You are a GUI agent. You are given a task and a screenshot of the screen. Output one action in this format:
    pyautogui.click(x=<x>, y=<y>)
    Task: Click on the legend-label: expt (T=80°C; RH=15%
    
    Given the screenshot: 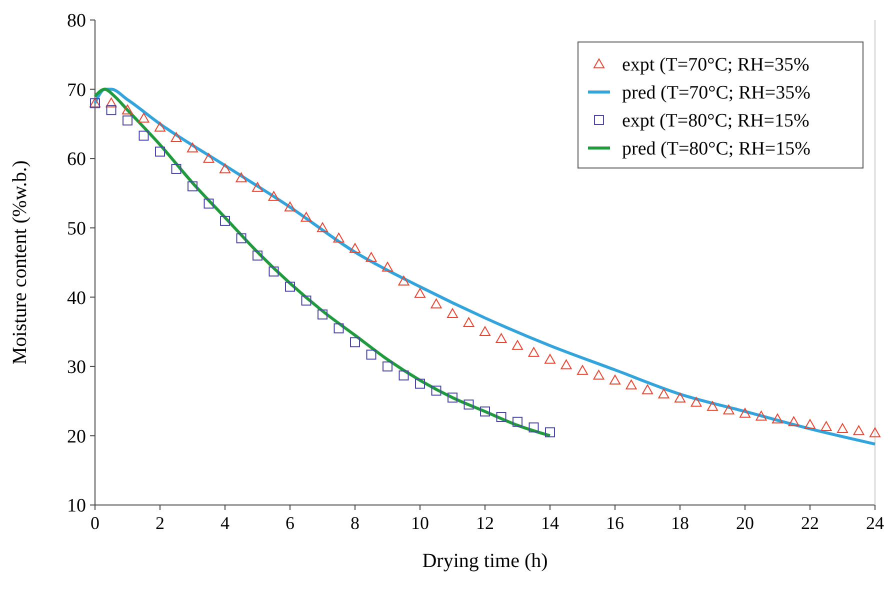 What is the action you would take?
    pyautogui.click(x=716, y=121)
    